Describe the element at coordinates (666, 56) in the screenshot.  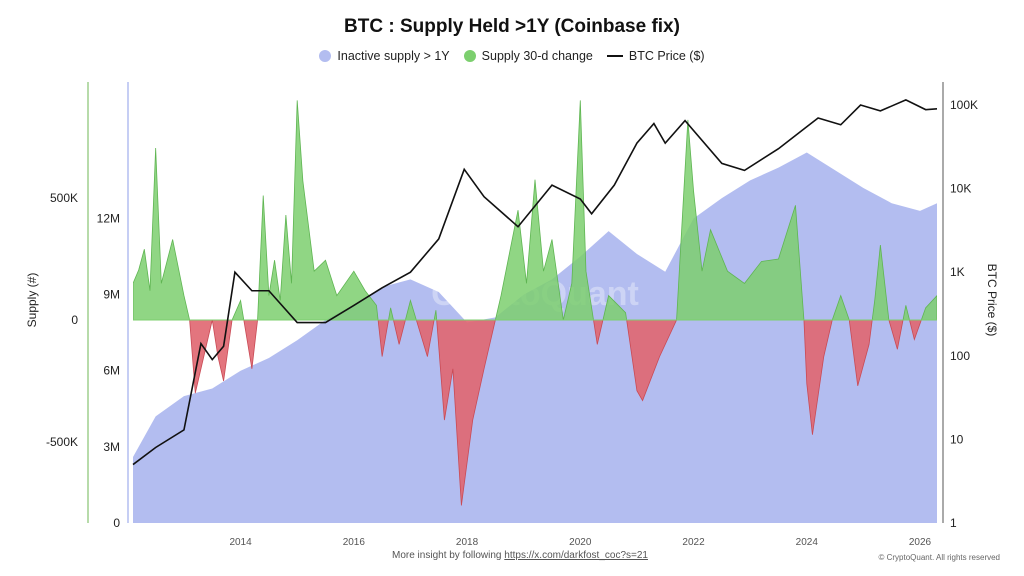
I see `legend-label: BTC Price ($)` at that location.